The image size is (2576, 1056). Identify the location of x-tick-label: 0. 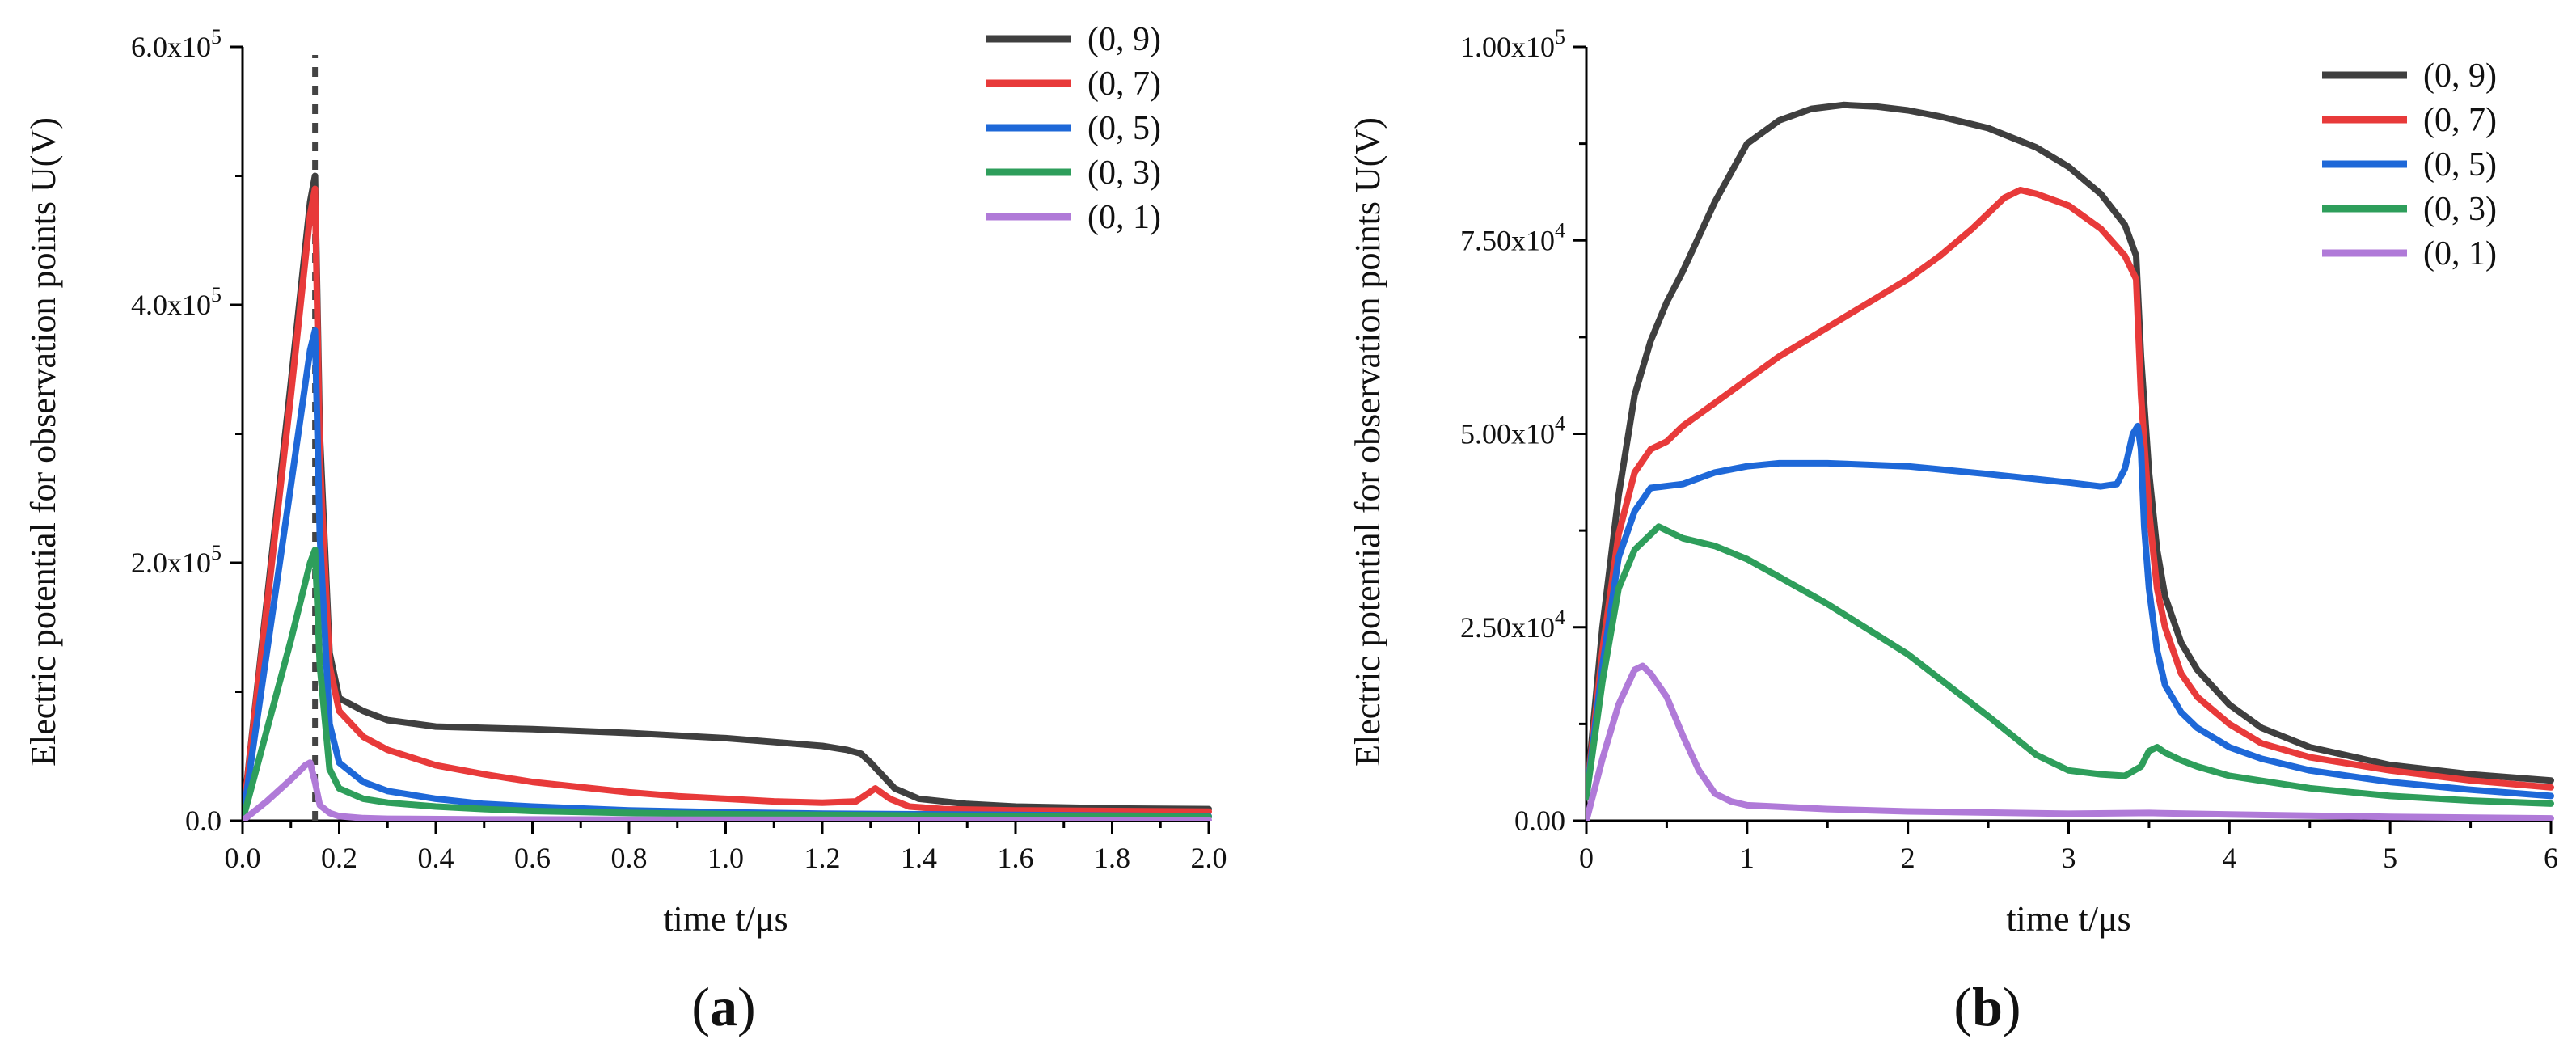
(1586, 858).